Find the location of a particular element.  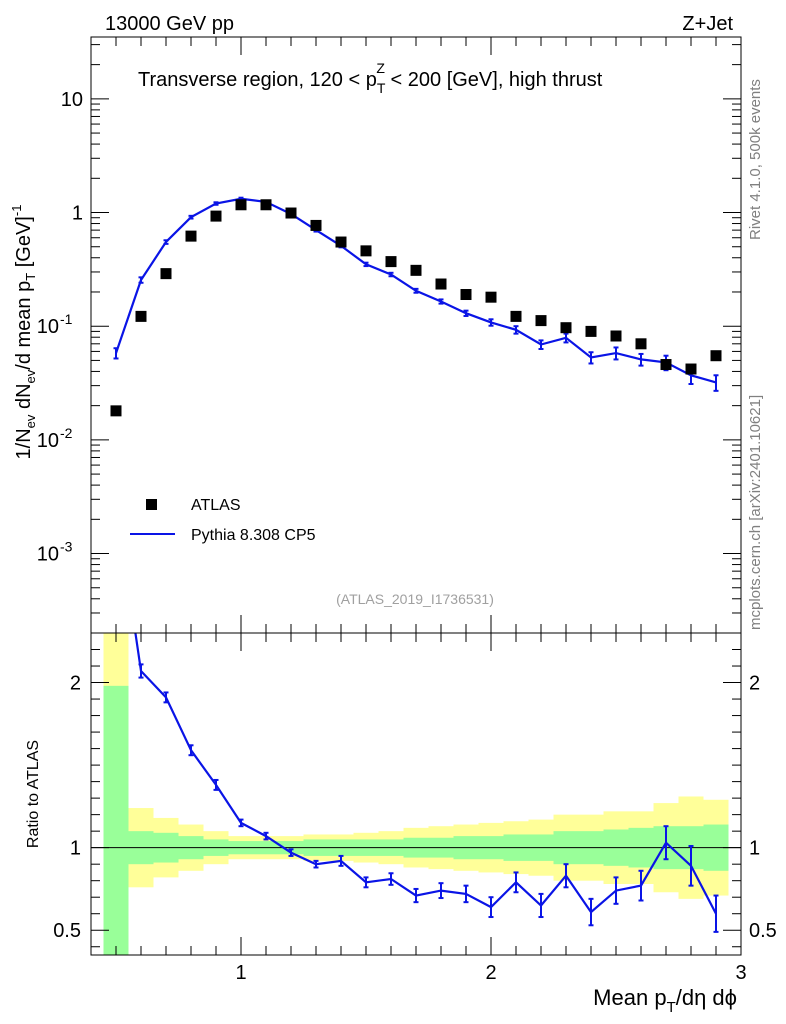

main-ylabel: 1/Nev dNev/d mean pT [GeV]-1 is located at coordinates (23, 332).